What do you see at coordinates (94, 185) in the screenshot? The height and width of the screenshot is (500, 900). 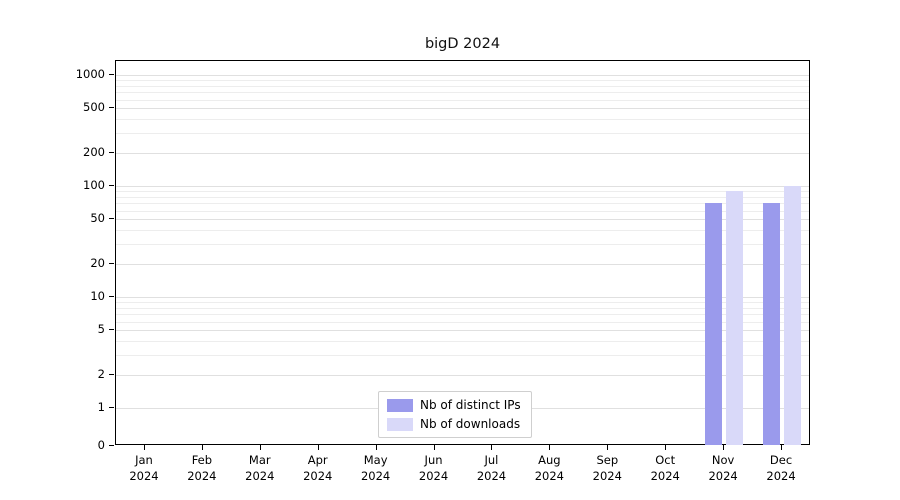 I see `y-tick-label: 100` at bounding box center [94, 185].